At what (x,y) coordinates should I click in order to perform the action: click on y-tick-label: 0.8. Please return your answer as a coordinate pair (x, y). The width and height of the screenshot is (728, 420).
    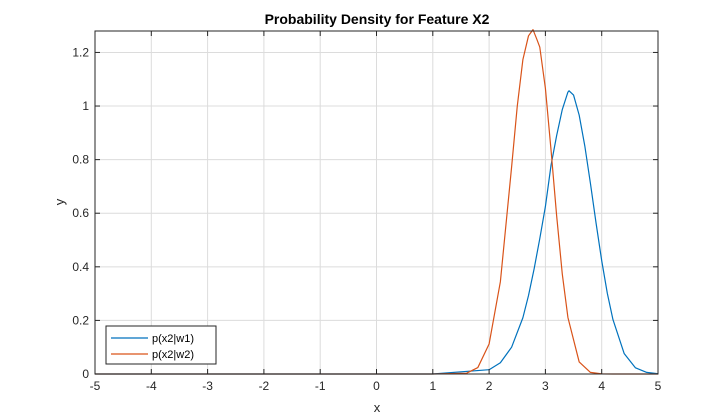
    Looking at the image, I should click on (80, 160).